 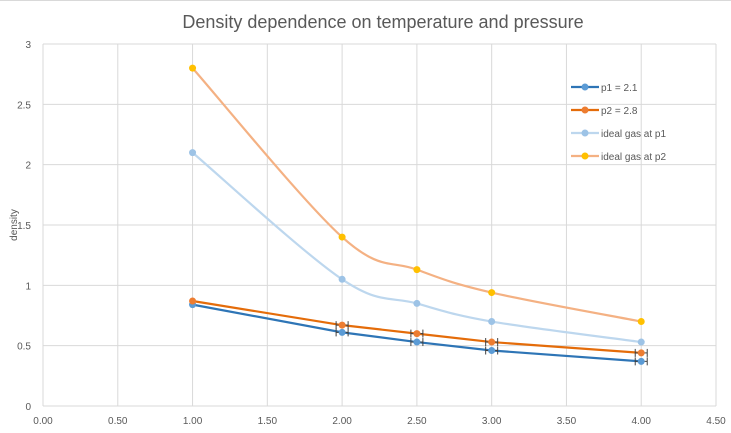 What do you see at coordinates (633, 157) in the screenshot?
I see `legend-label: ideal gas at p2` at bounding box center [633, 157].